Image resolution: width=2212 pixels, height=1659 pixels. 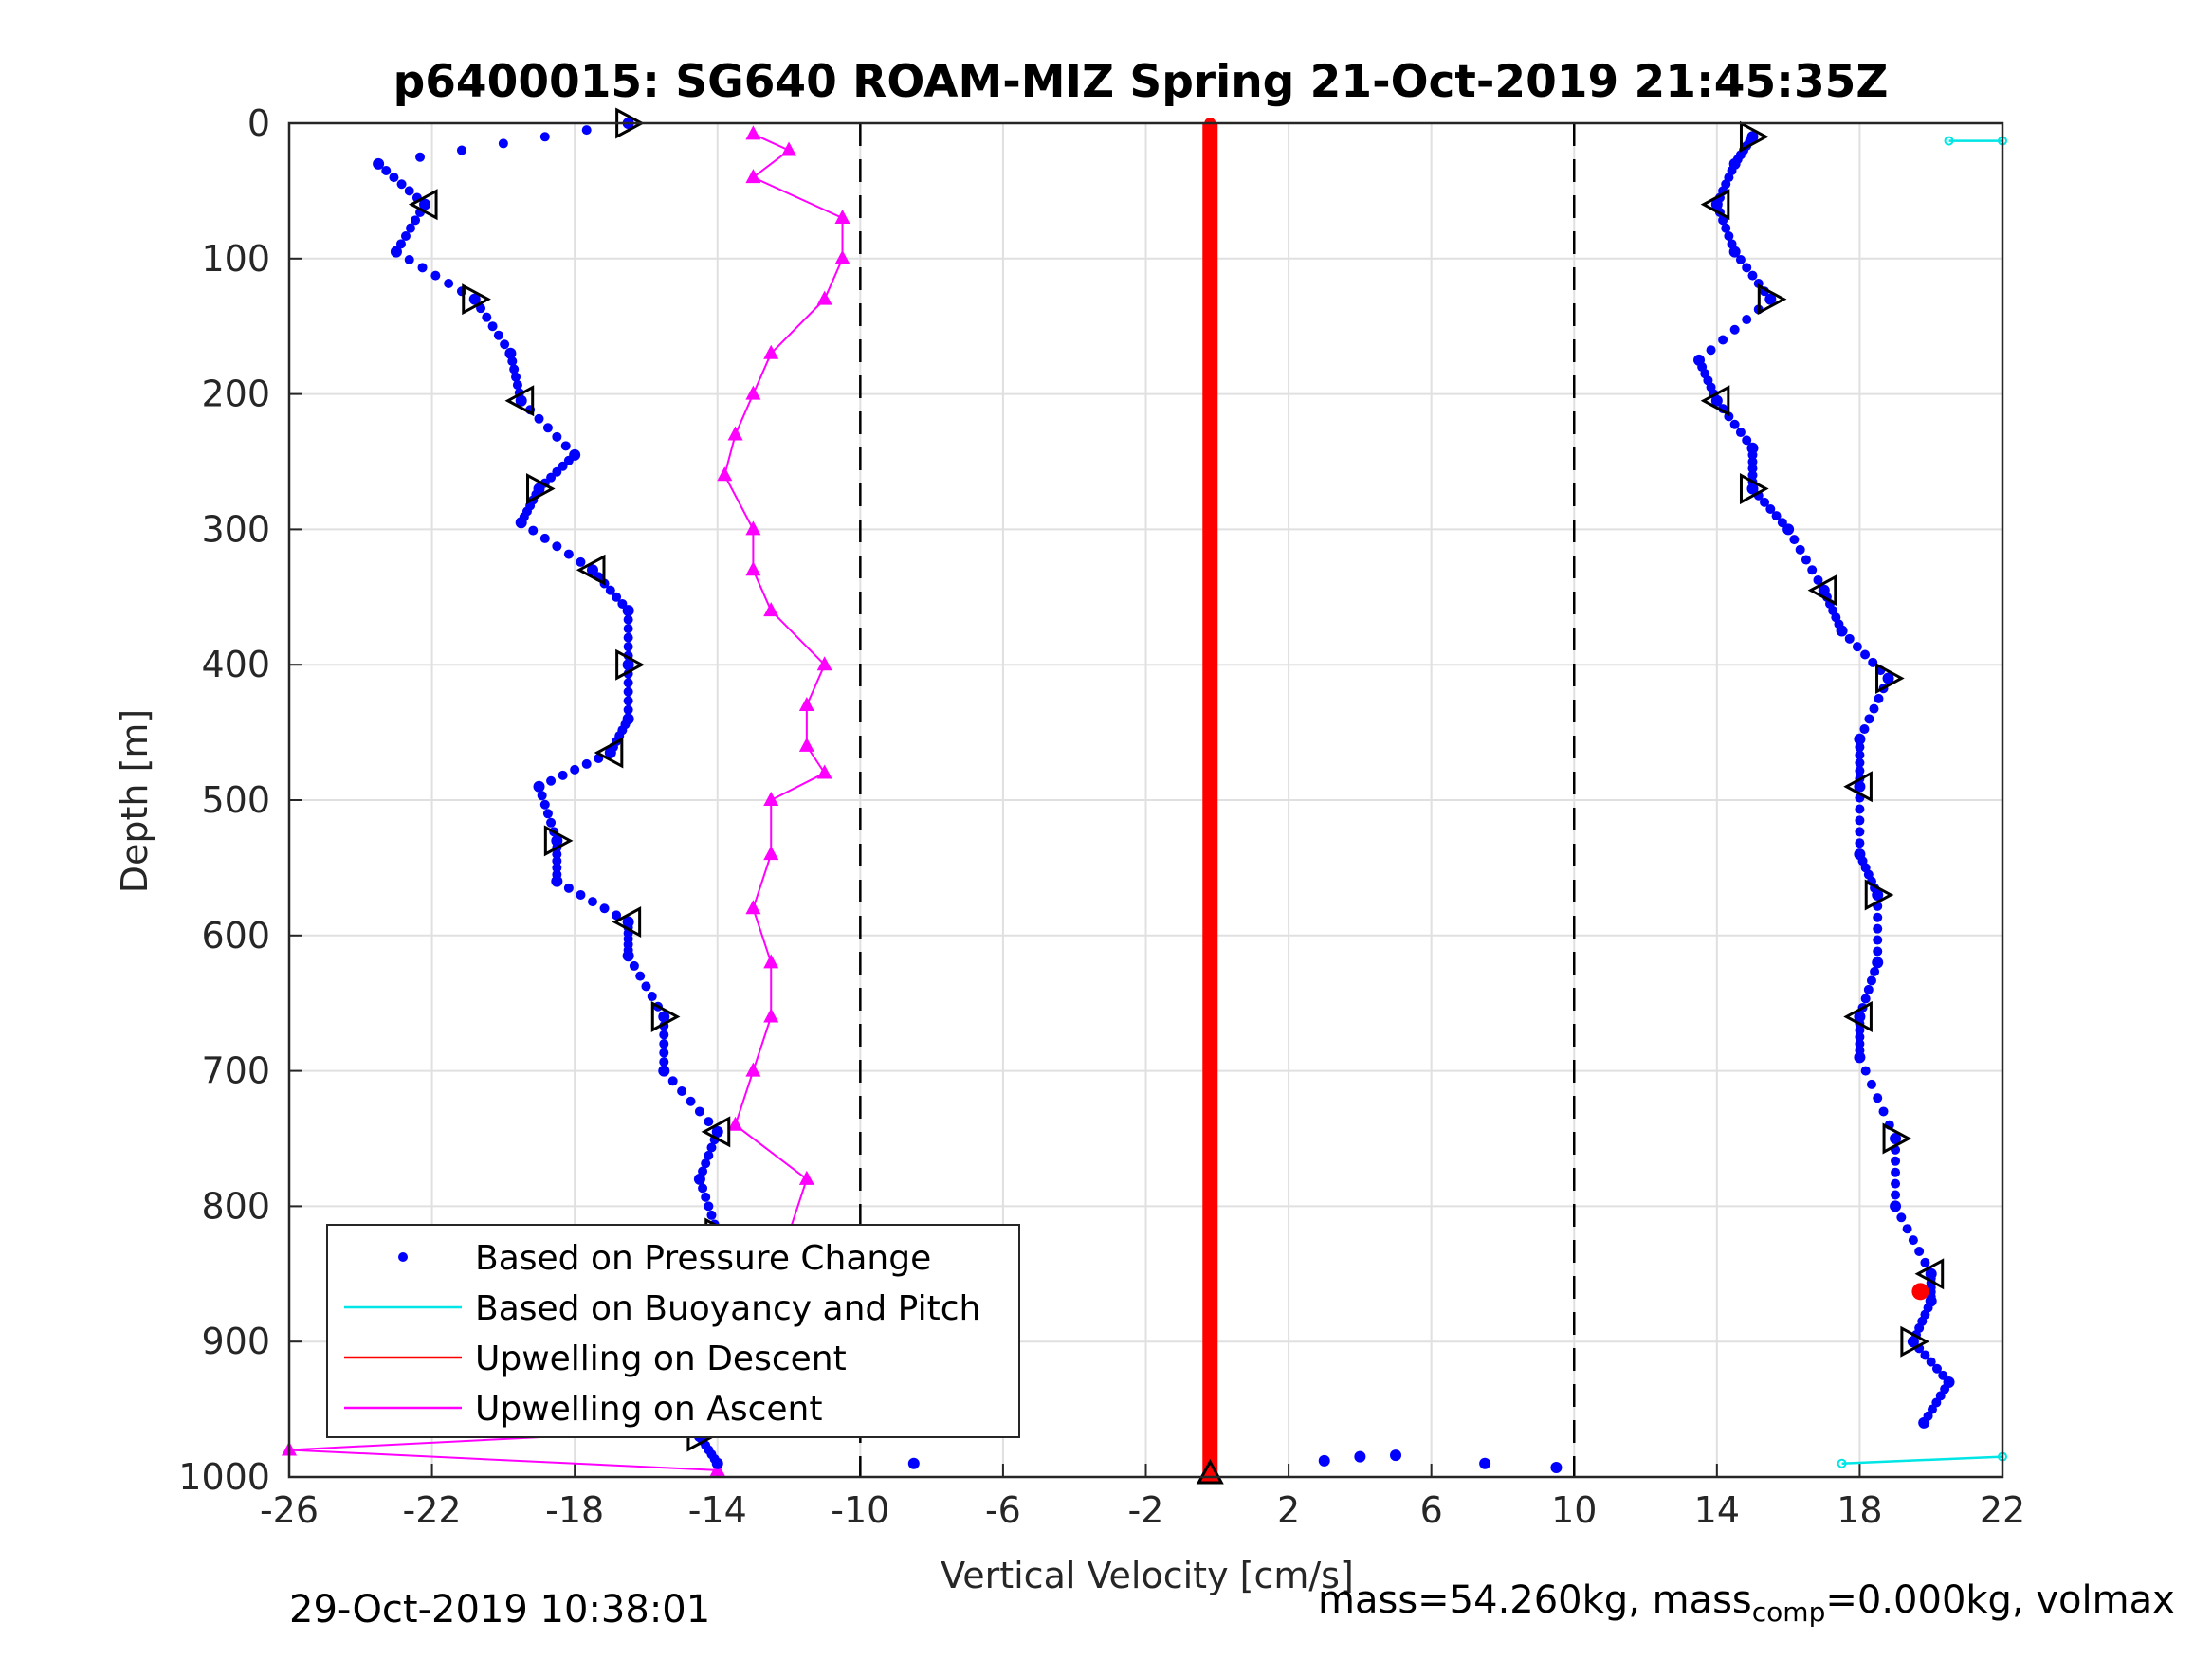 I want to click on y-tick-label: 400, so click(x=235, y=664).